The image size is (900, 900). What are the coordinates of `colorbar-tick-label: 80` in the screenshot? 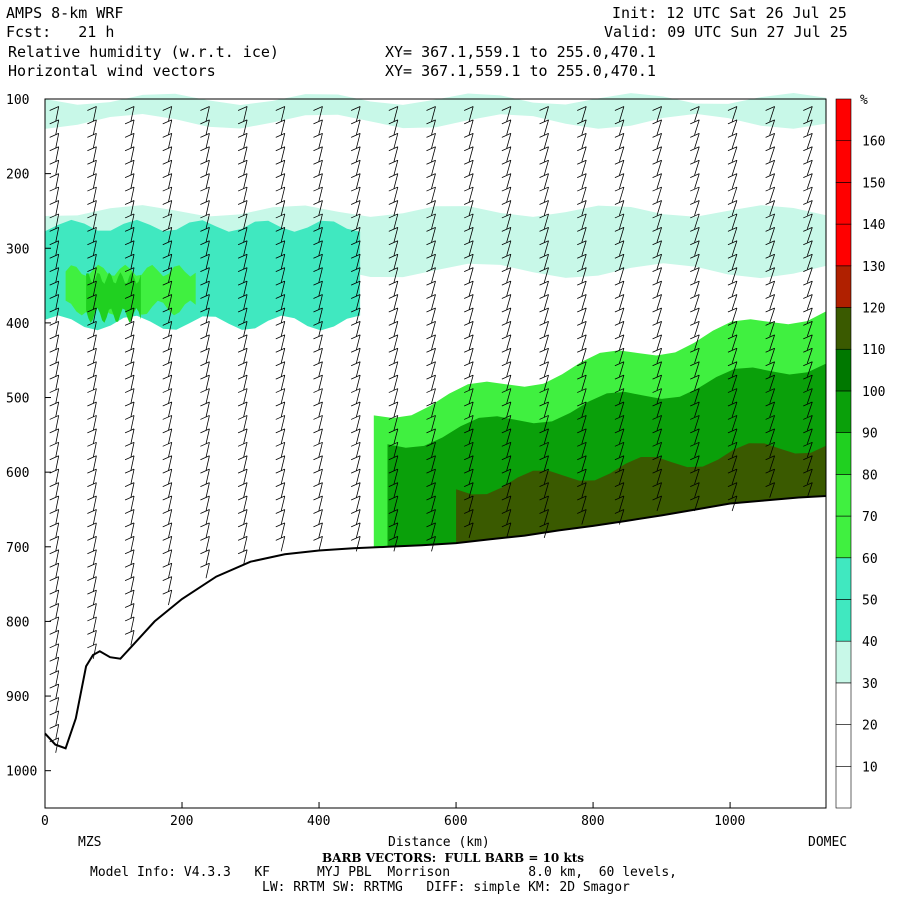 It's located at (870, 475).